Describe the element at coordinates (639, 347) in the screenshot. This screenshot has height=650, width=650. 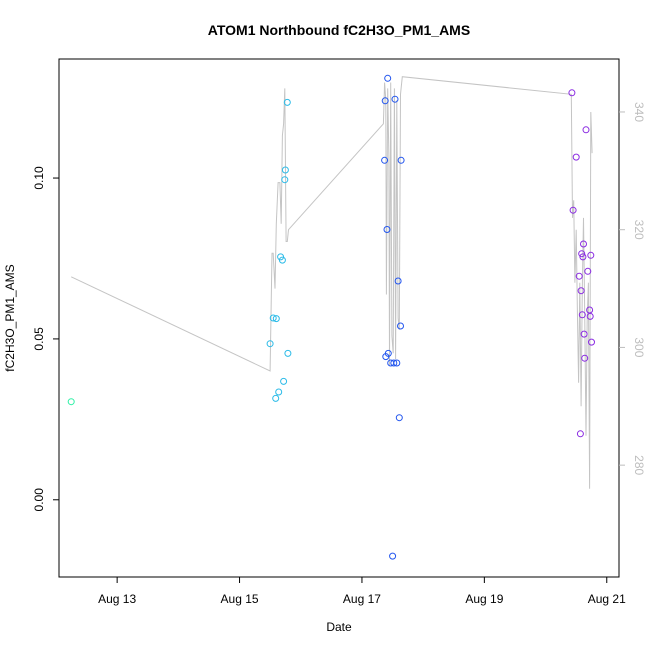
I see `y2-tick-label: 300` at that location.